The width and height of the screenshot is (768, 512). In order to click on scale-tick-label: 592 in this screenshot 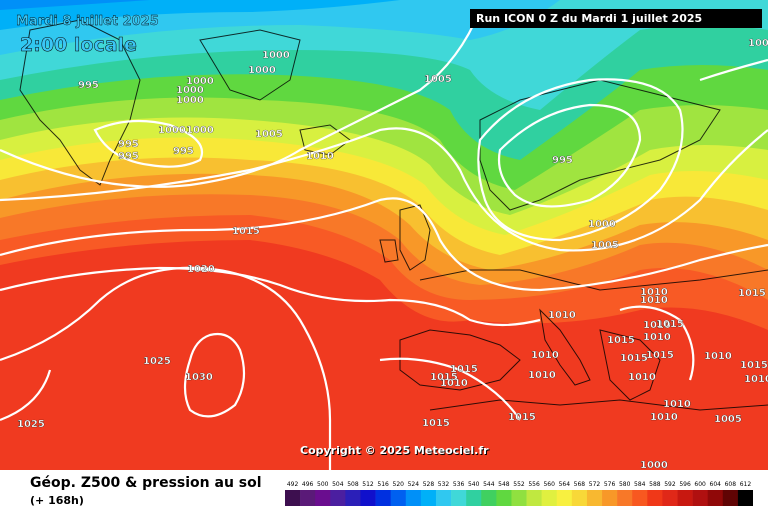, I will do `click(670, 484)`.